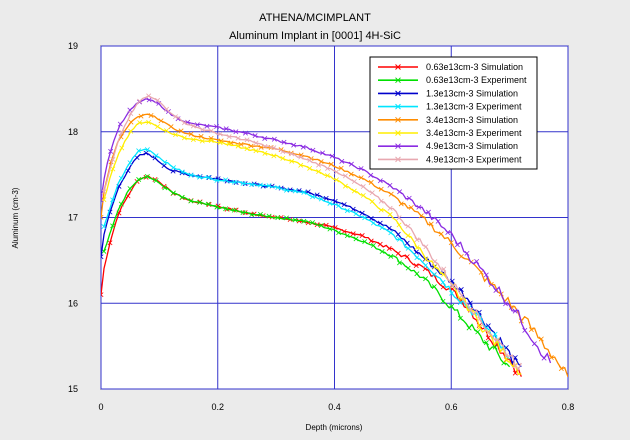 The image size is (630, 440). Describe the element at coordinates (73, 303) in the screenshot. I see `y-tick-label: 16` at that location.